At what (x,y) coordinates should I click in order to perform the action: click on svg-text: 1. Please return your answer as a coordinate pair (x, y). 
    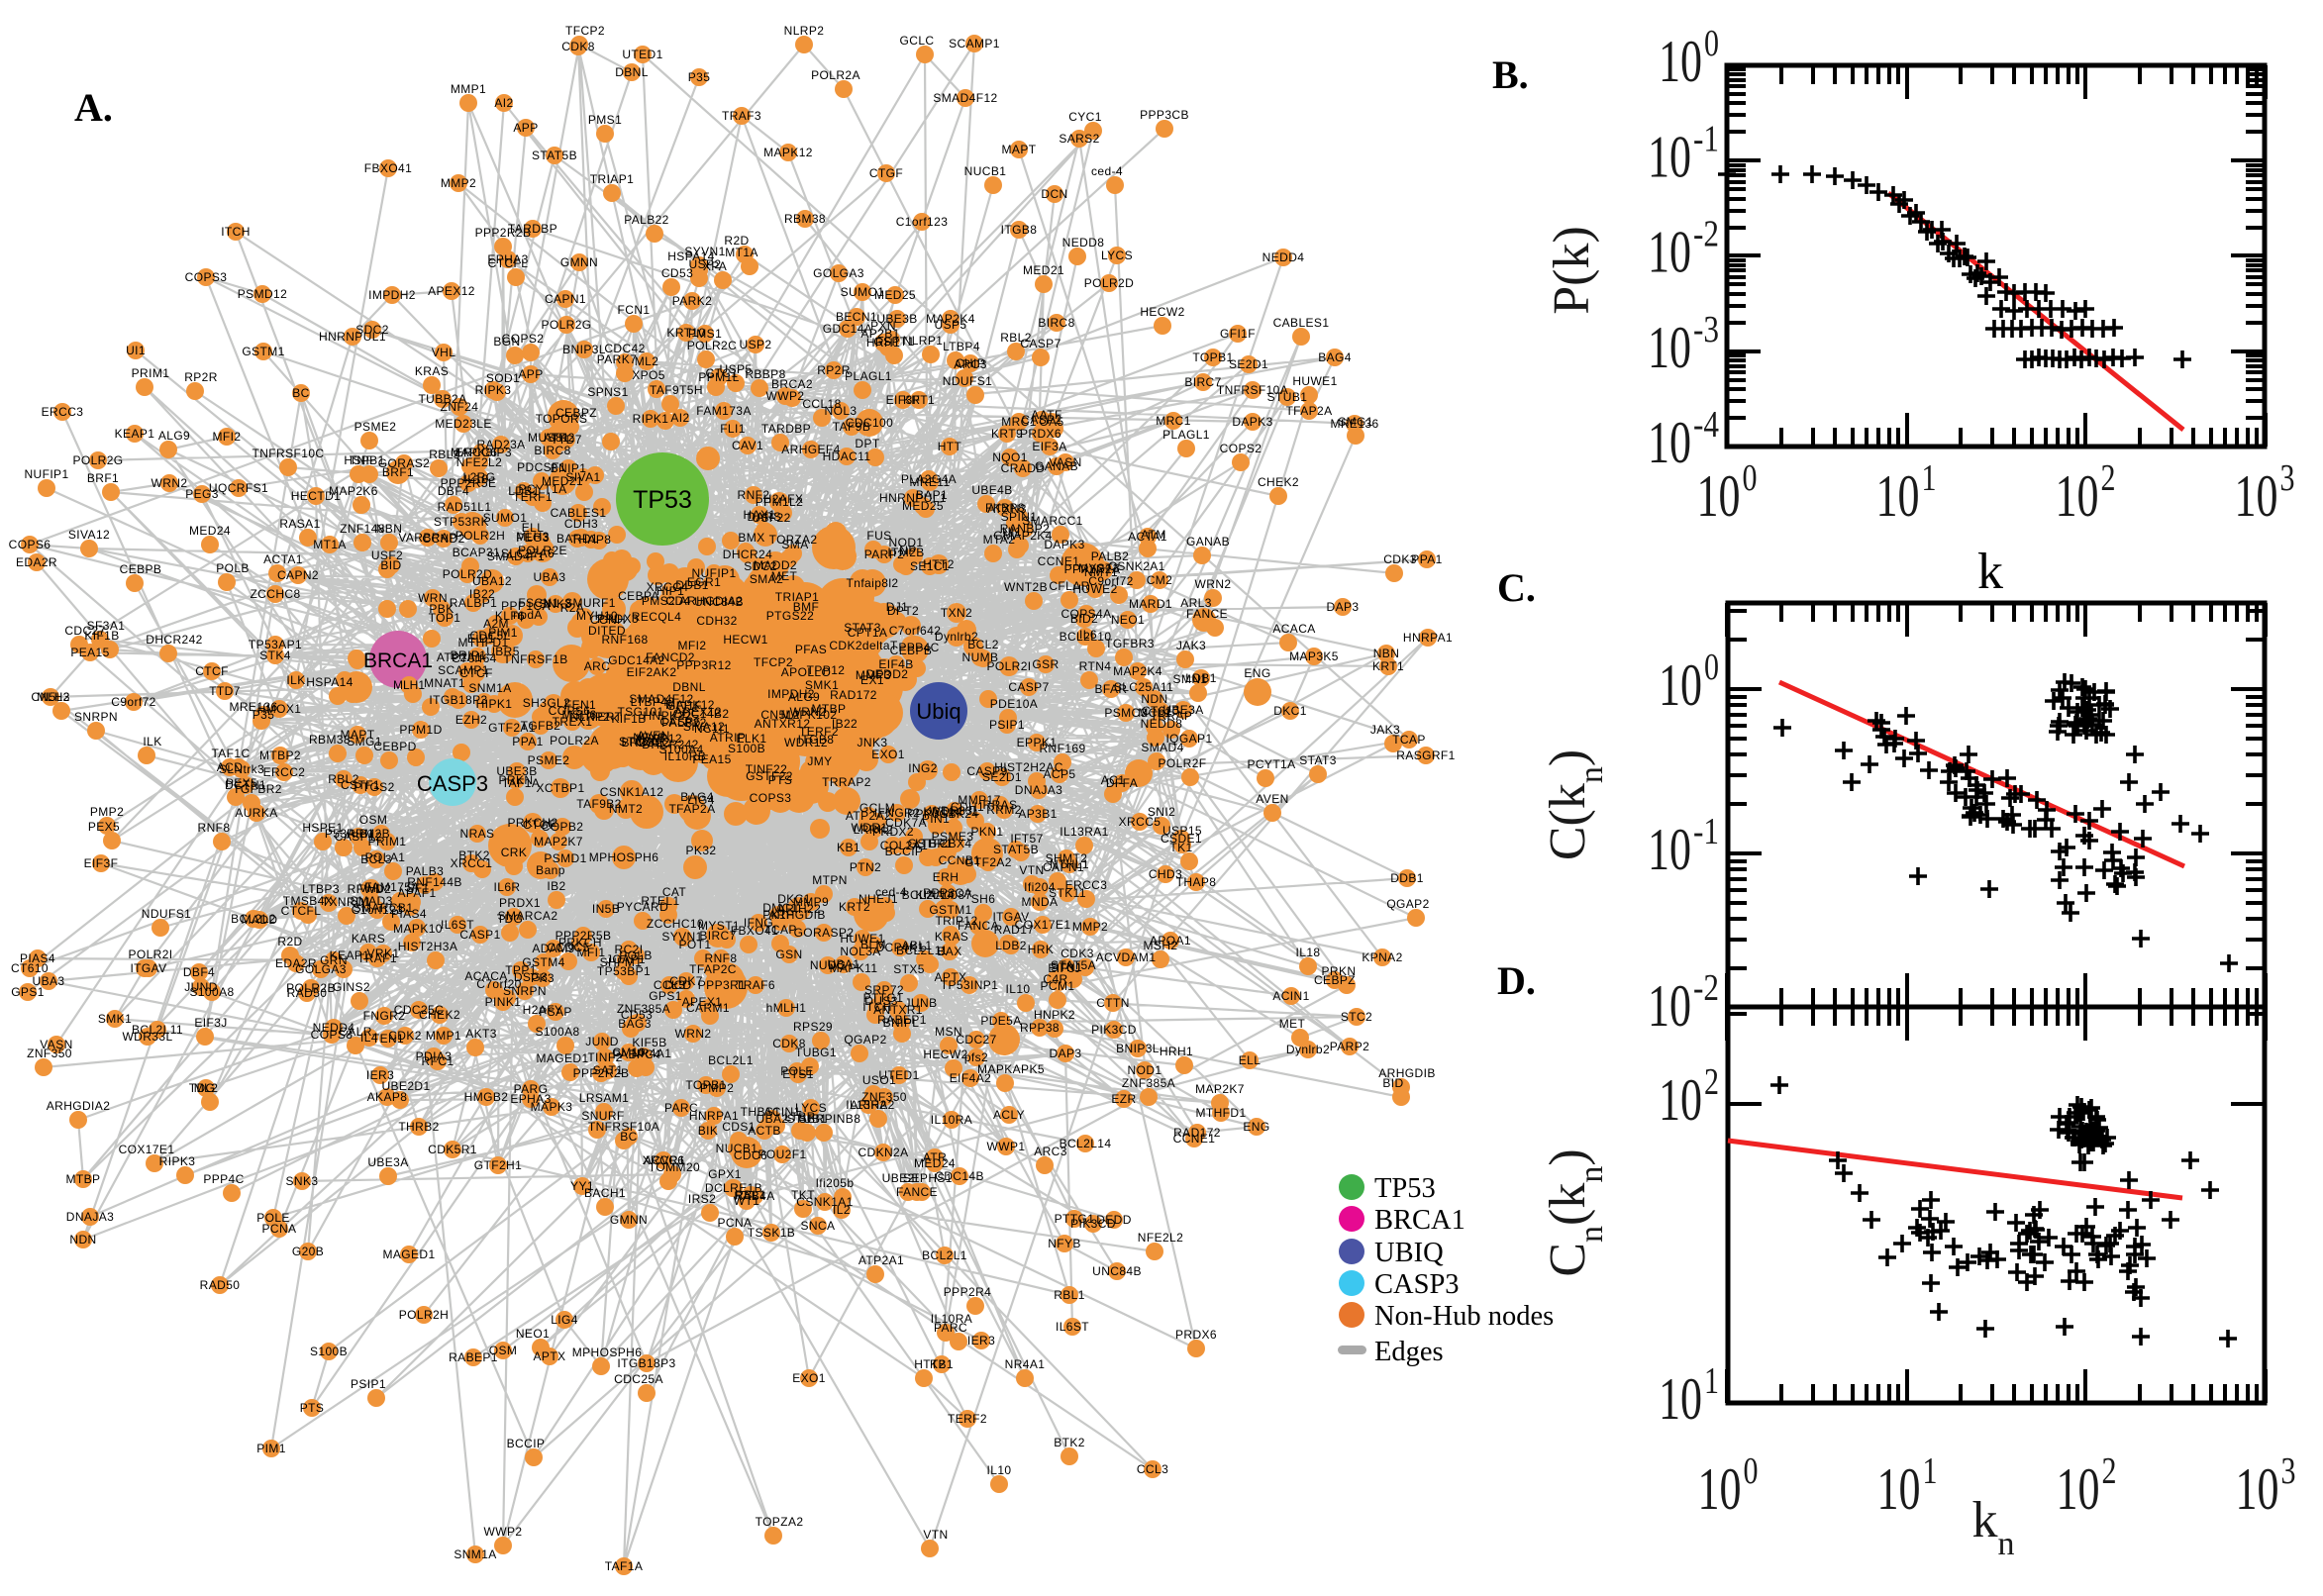
    Looking at the image, I should click on (1929, 478).